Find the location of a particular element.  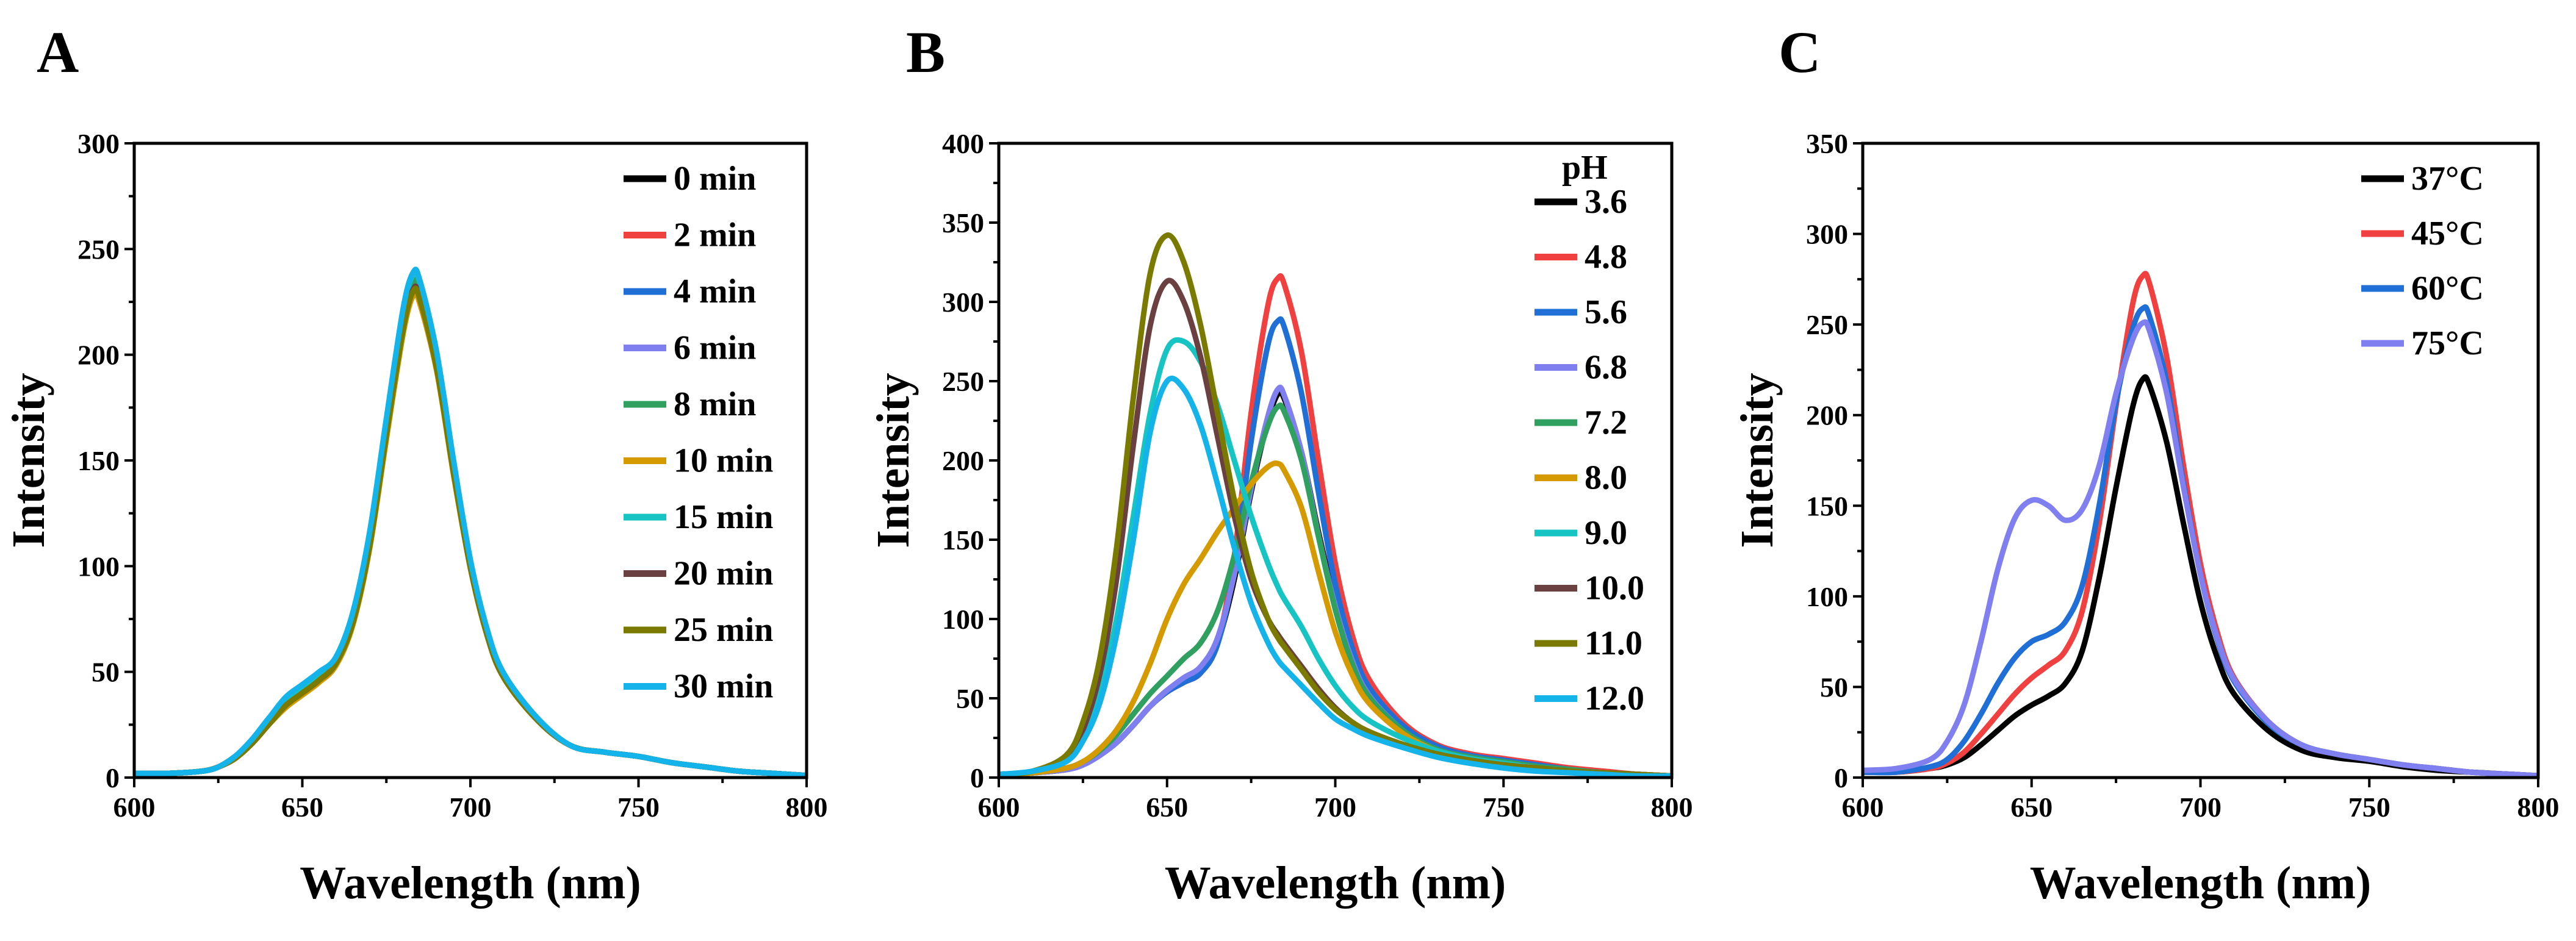

legend-label: 15 min is located at coordinates (723, 517).